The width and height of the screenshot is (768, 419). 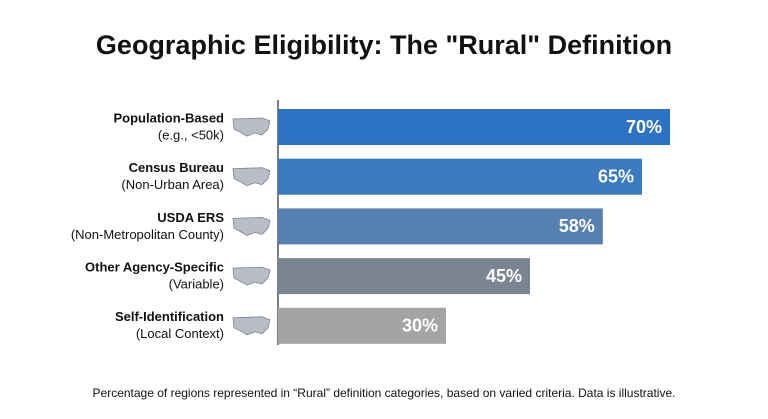 What do you see at coordinates (172, 184) in the screenshot?
I see `category-note: (Non-Urban Area)` at bounding box center [172, 184].